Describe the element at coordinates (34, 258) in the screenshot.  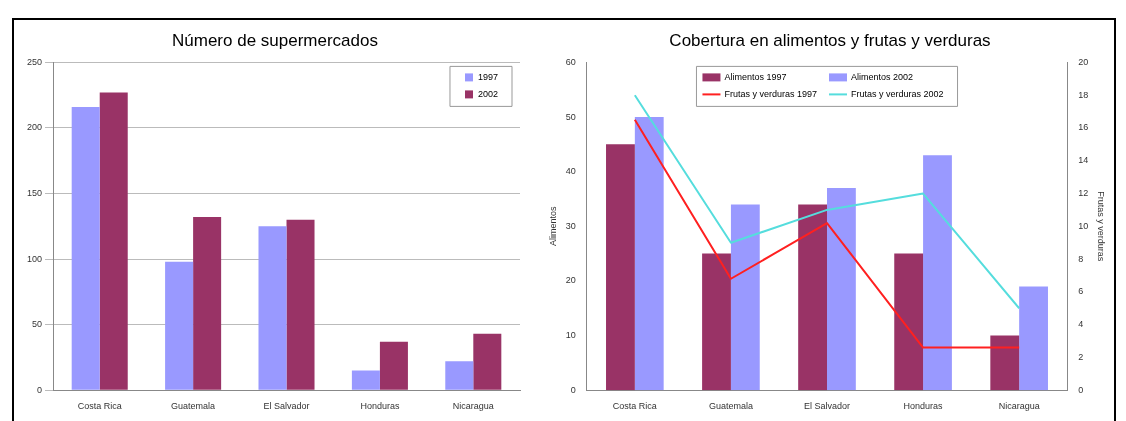
I see `y-tick-label: 100` at that location.